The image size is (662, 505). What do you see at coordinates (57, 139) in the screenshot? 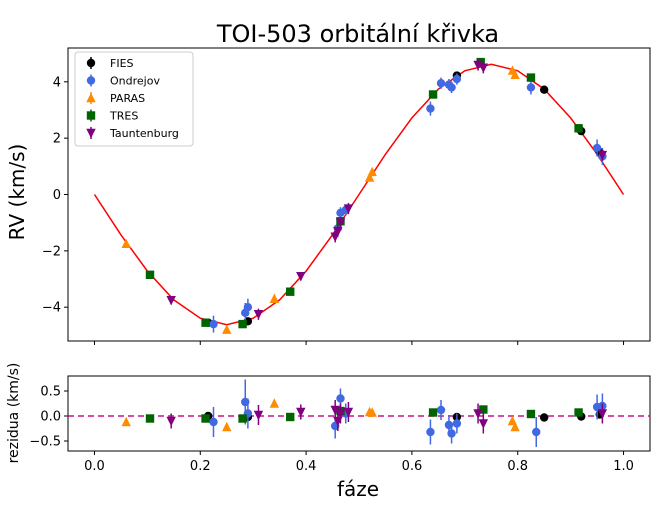
I see `main-y-tick-label: 2` at bounding box center [57, 139].